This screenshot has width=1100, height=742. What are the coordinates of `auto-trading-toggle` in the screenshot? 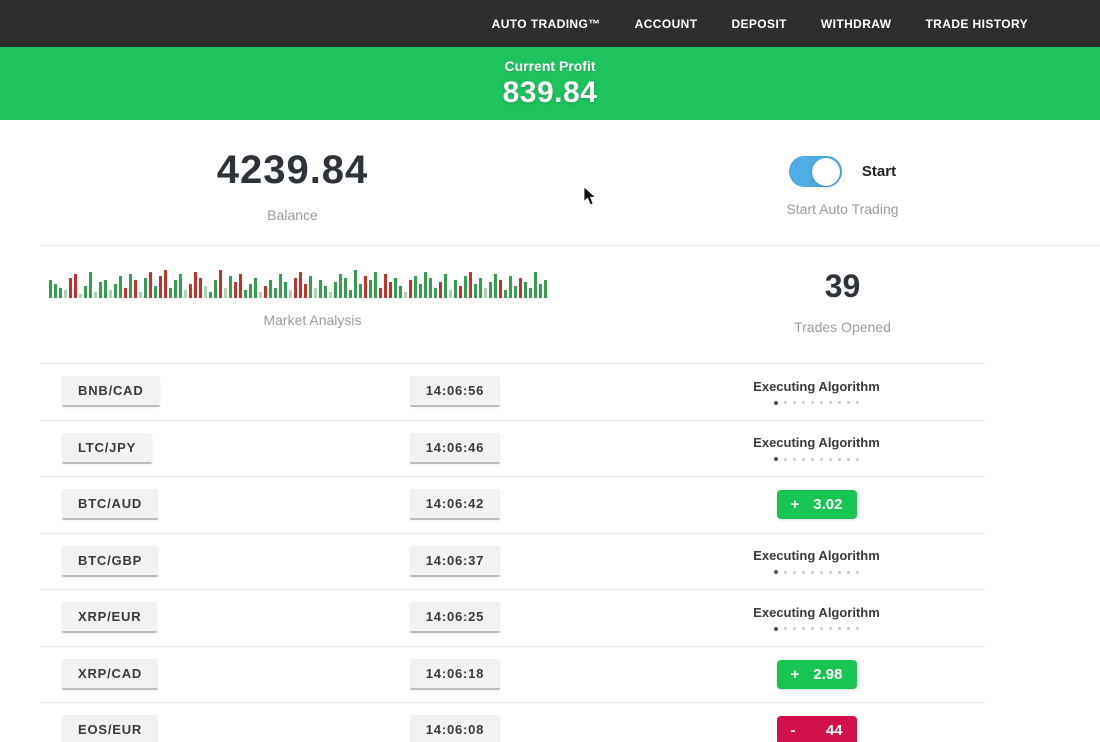 It's located at (815, 171).